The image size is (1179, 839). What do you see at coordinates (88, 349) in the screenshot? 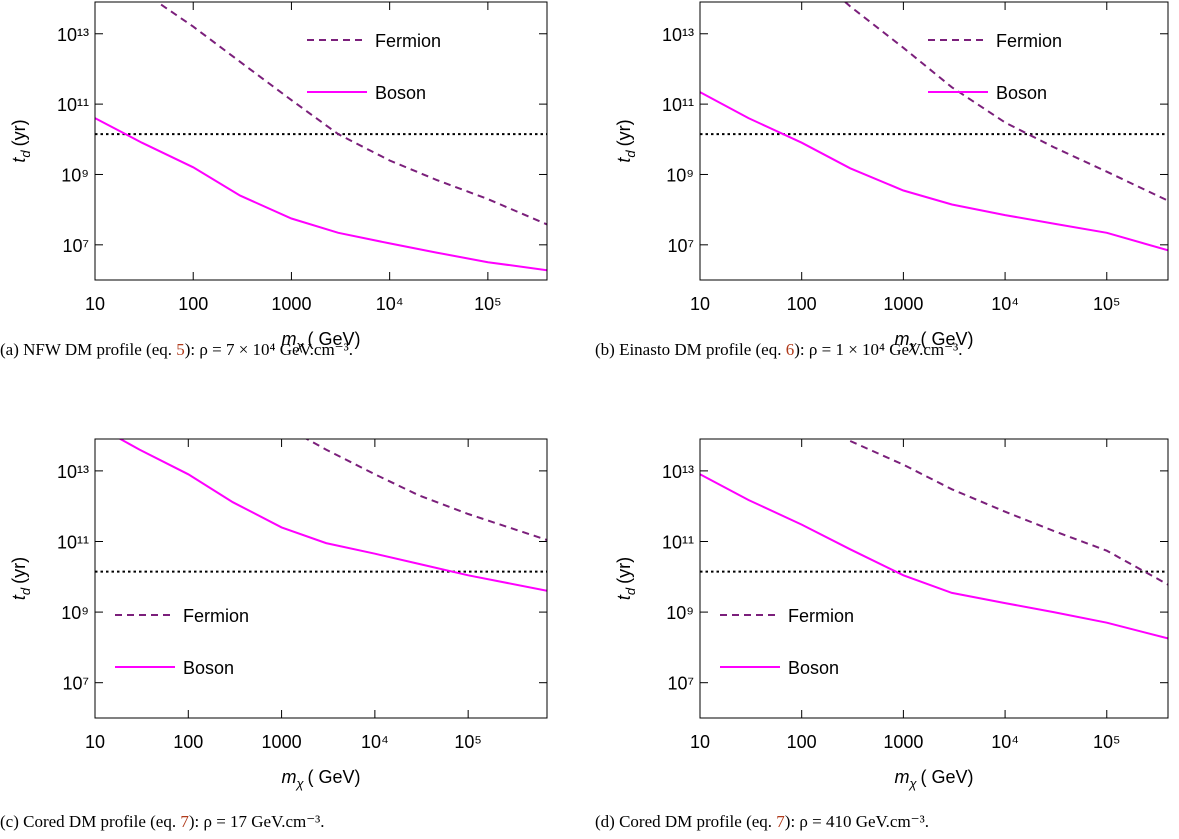
I see `caption-text: (a) NFW DM profile (eq.` at bounding box center [88, 349].